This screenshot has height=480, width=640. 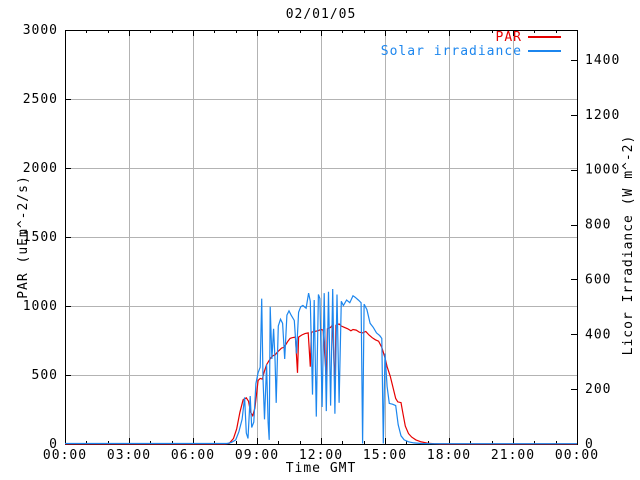 What do you see at coordinates (257, 455) in the screenshot?
I see `x-tick-label: 09:00` at bounding box center [257, 455].